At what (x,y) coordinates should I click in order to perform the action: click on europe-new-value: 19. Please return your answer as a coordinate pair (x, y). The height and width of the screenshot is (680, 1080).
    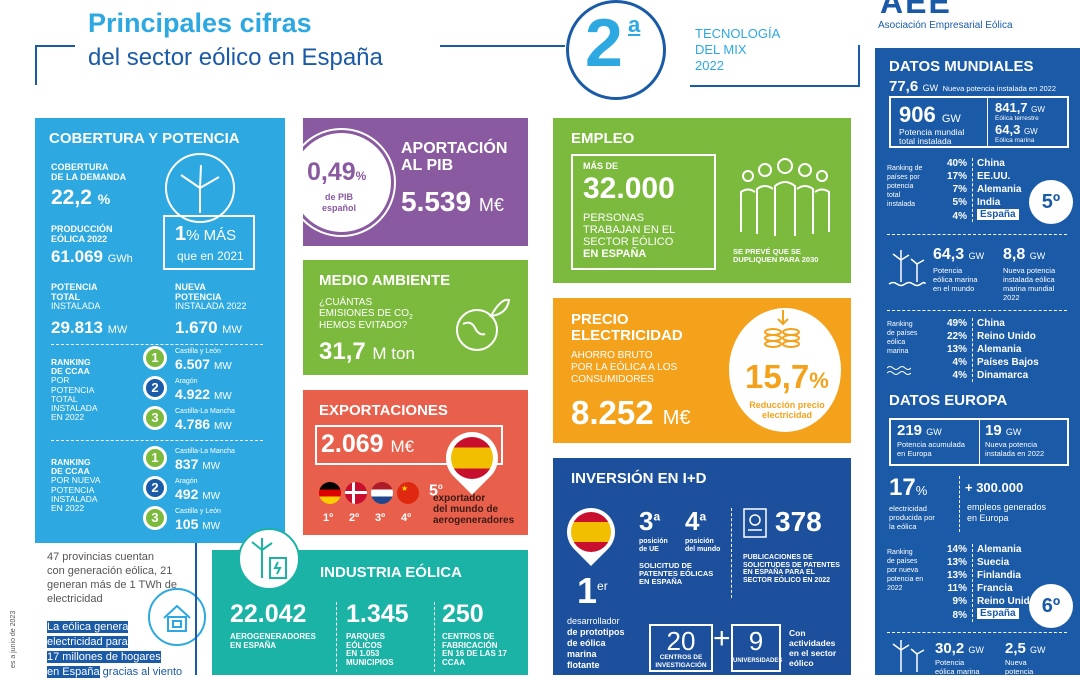
    Looking at the image, I should click on (993, 430).